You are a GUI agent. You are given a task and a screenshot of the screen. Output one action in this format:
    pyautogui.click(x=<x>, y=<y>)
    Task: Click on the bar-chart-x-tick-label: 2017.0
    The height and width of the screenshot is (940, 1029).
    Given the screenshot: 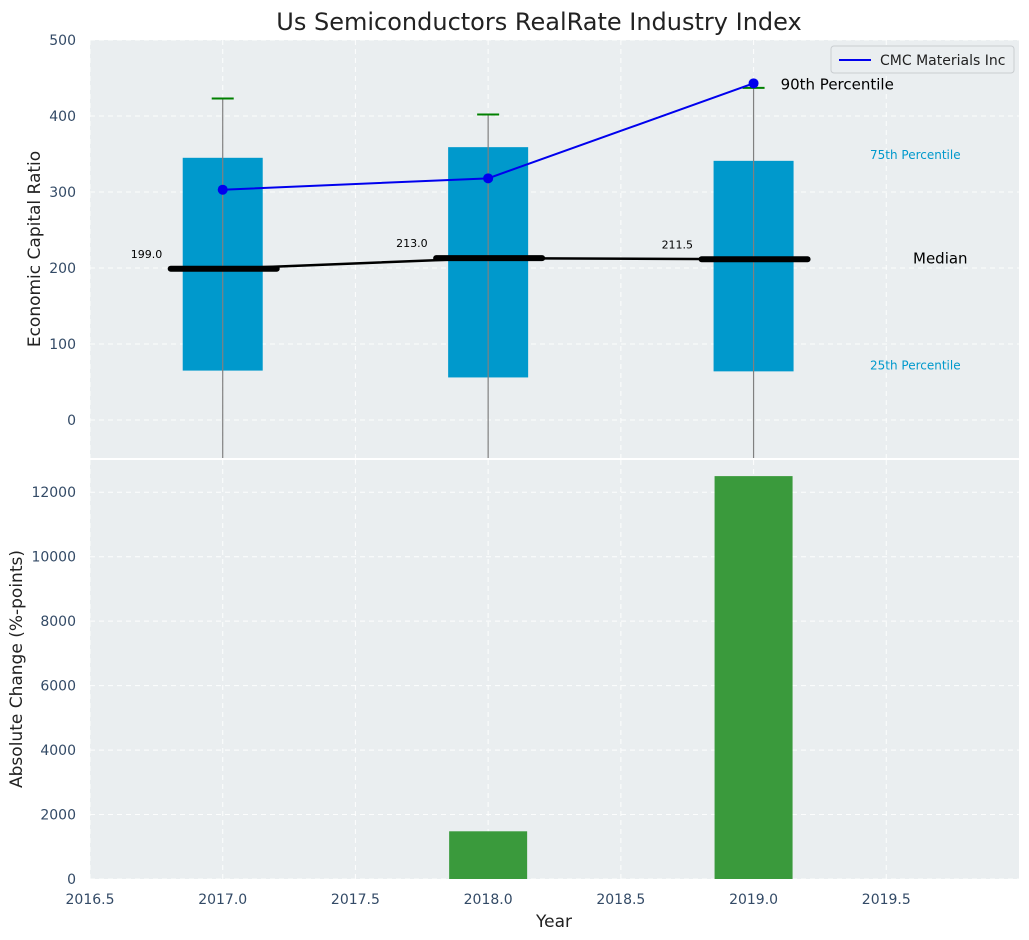 What is the action you would take?
    pyautogui.click(x=222, y=900)
    